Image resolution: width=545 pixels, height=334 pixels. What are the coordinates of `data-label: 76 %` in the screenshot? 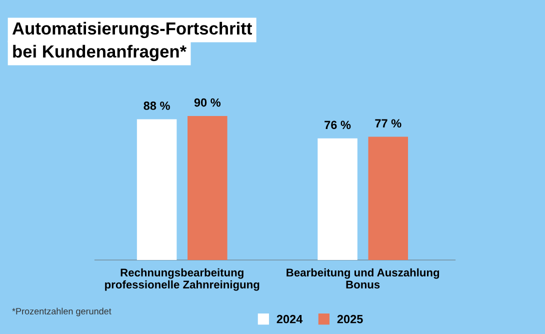 It's located at (337, 125).